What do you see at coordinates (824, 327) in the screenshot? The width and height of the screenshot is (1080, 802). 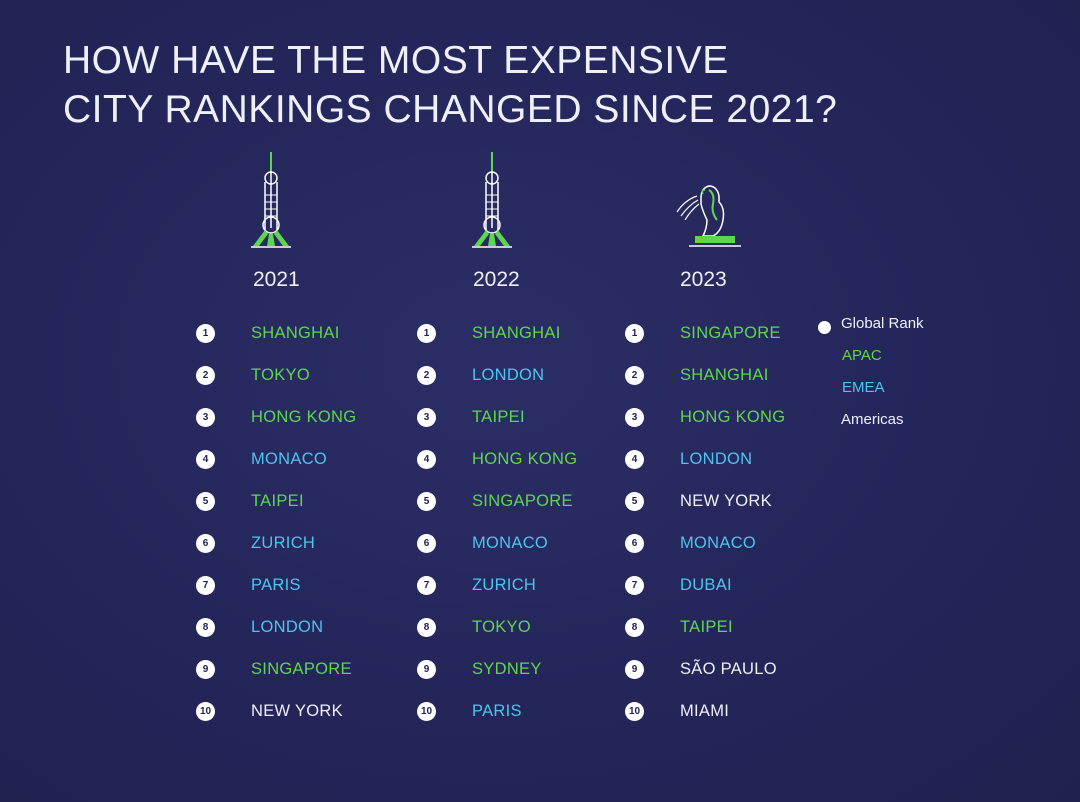 I see `global-rank-dot-icon` at bounding box center [824, 327].